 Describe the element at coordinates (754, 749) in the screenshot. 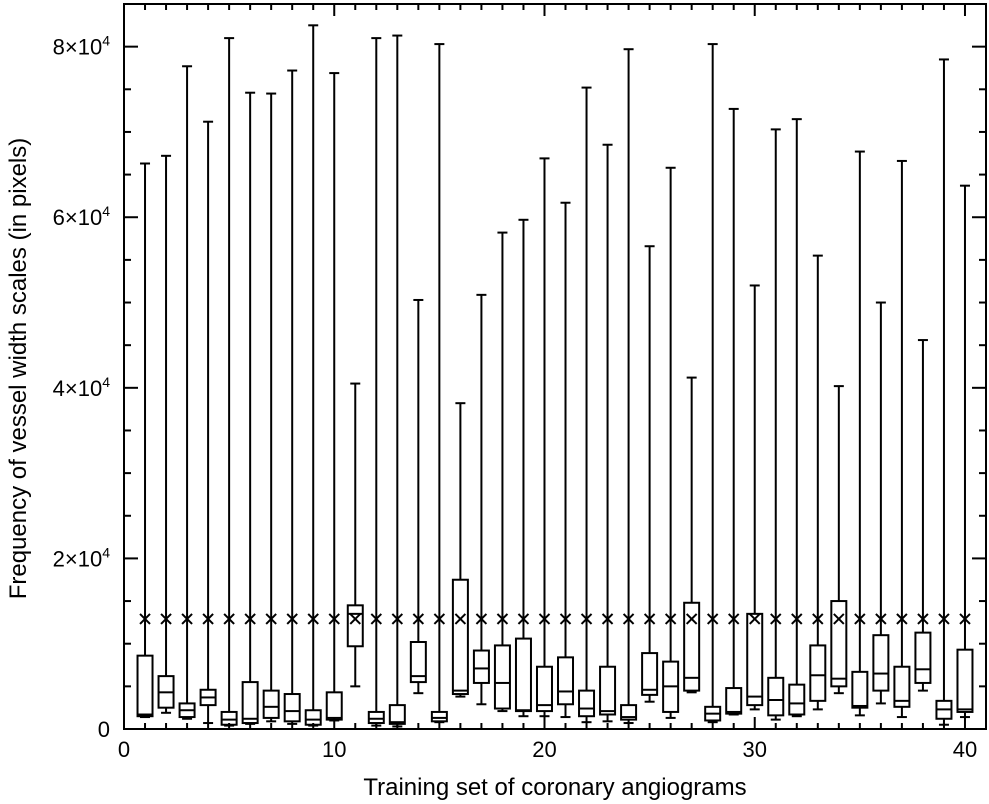

I see `x-tick-label: 30` at that location.